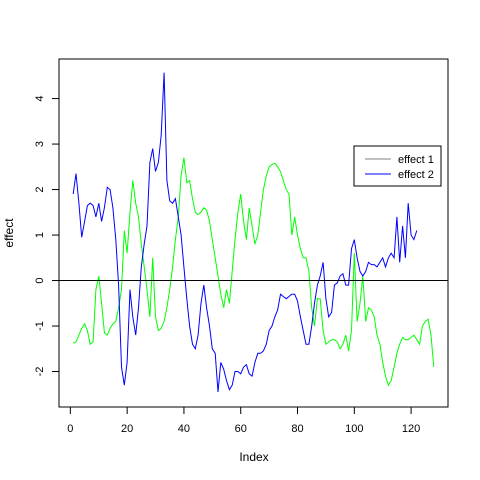  I want to click on y-axis: -2 -1 0 1 2 3 4, so click(47, 236).